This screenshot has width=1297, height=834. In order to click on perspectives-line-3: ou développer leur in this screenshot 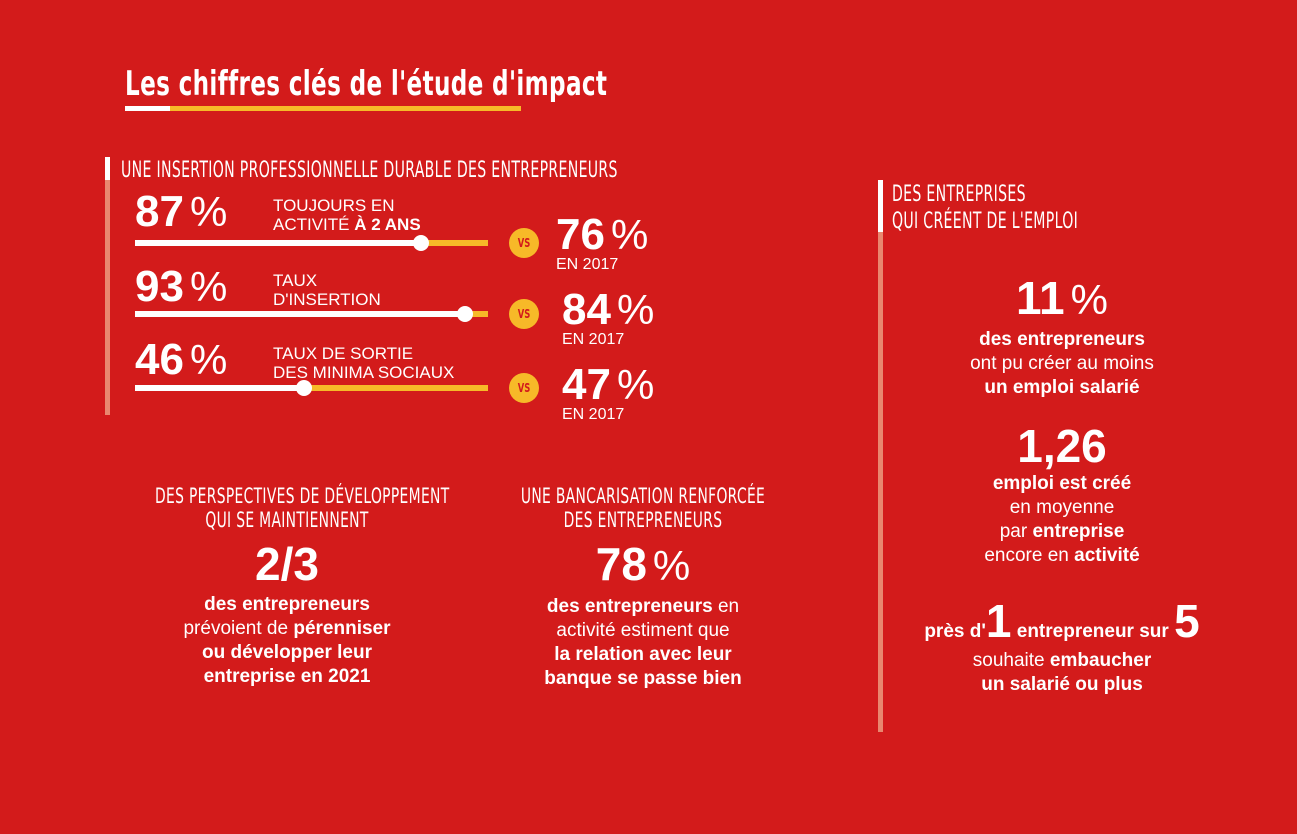, I will do `click(287, 652)`.